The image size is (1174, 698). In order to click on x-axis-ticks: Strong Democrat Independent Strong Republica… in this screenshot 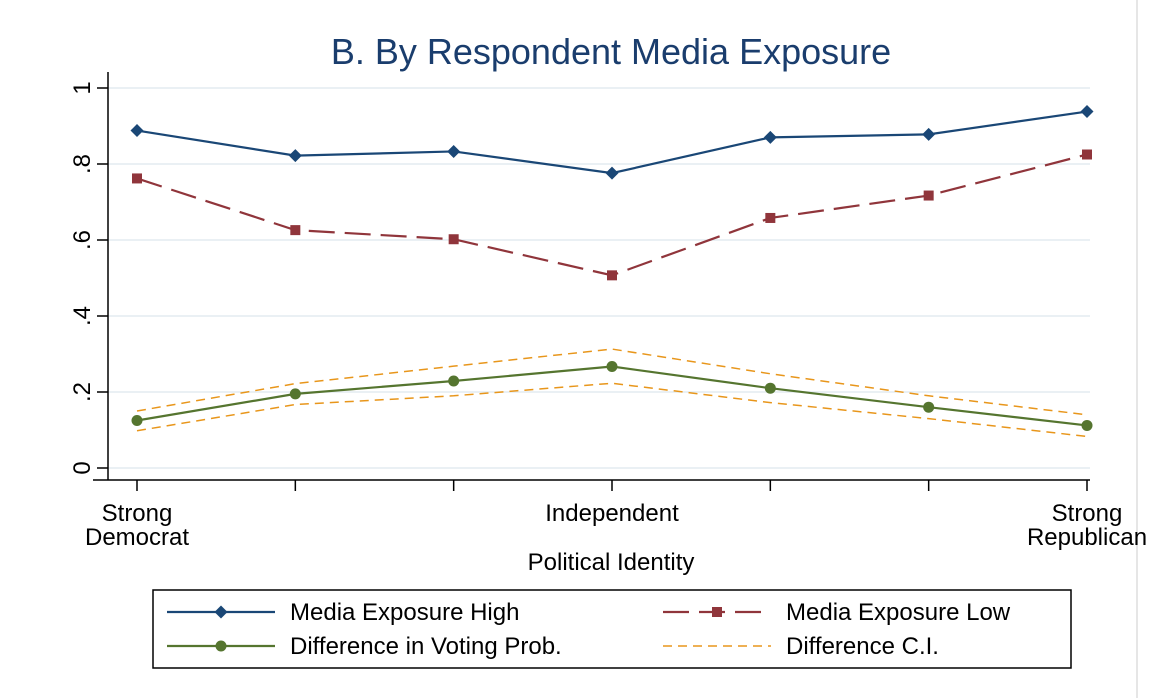, I will do `click(616, 515)`.